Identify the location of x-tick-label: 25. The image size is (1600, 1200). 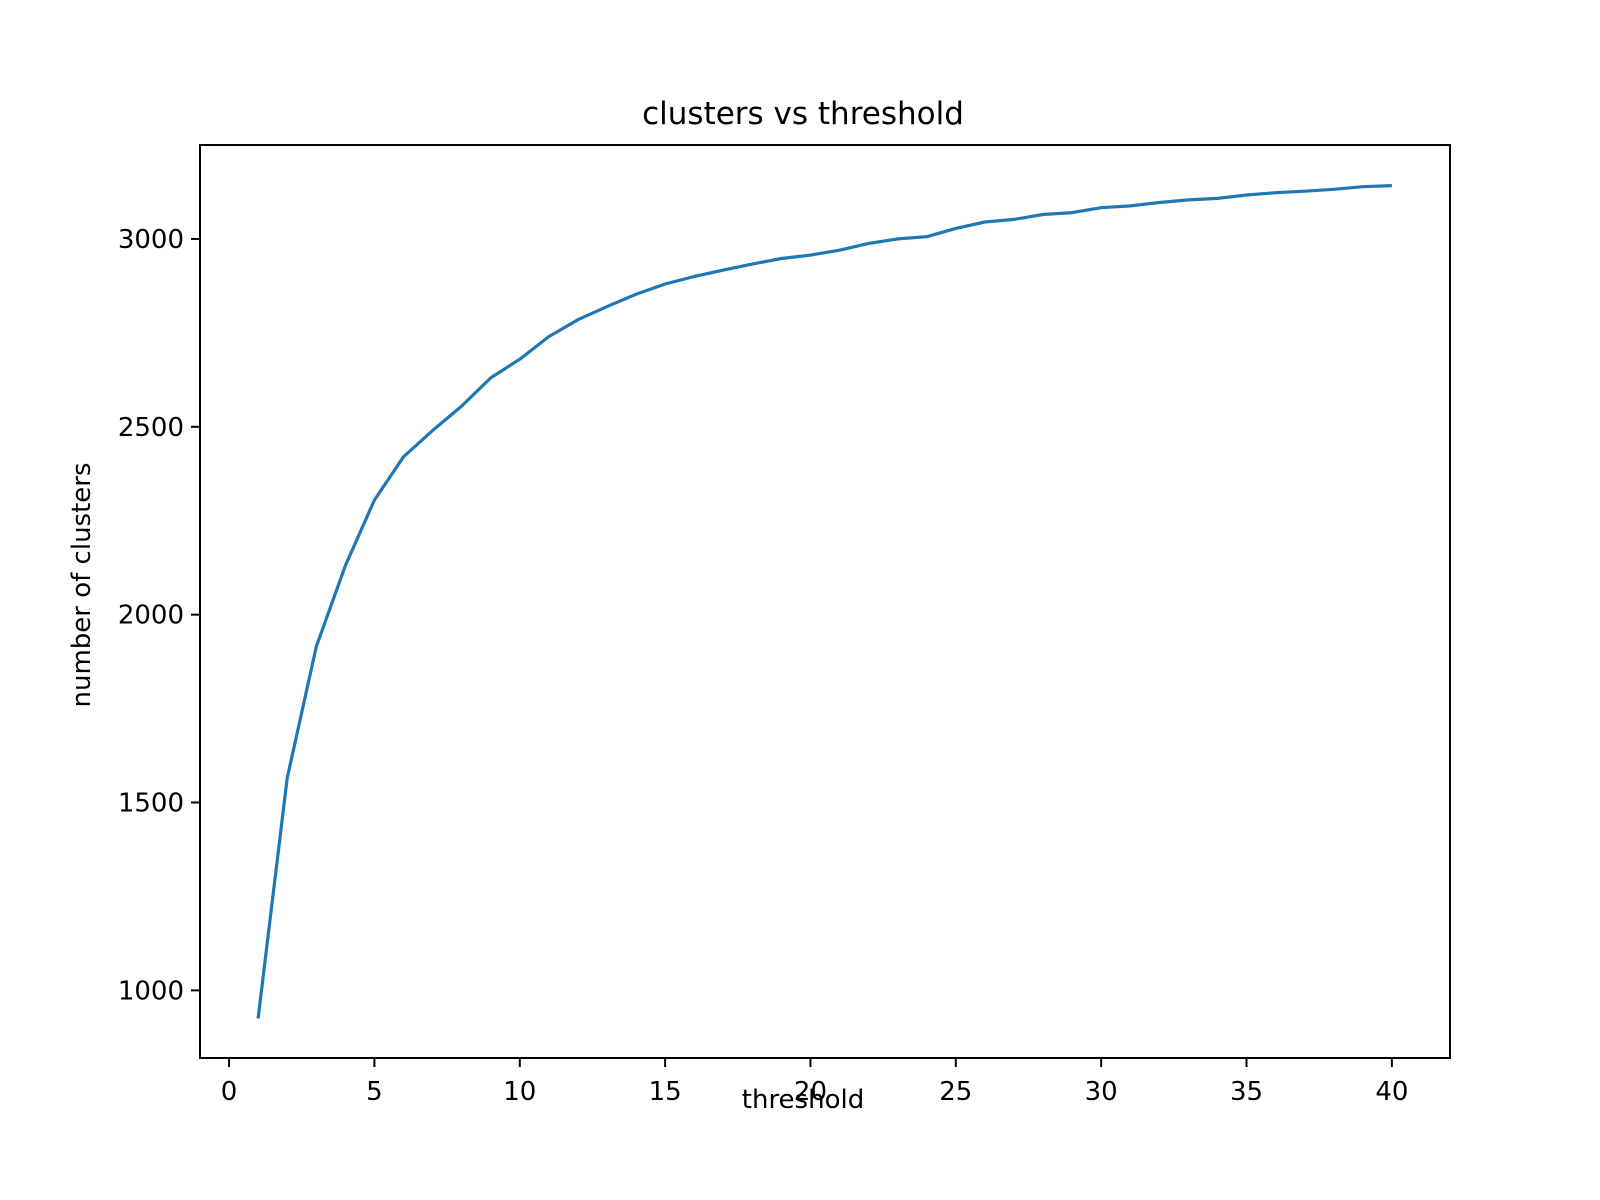
(955, 1092).